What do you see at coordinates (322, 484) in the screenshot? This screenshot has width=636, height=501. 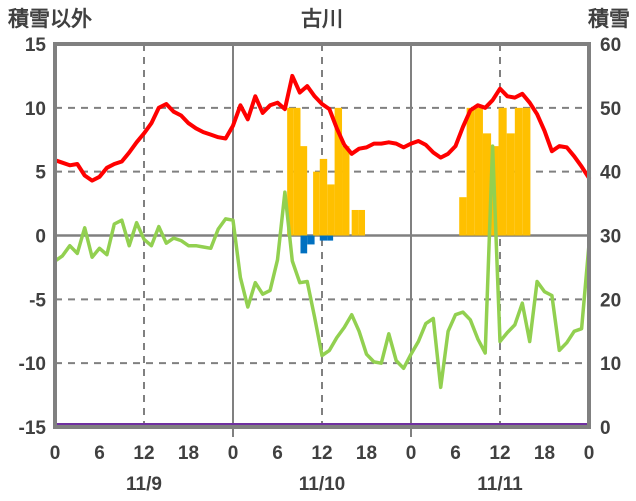 I see `date-label: 11/10` at bounding box center [322, 484].